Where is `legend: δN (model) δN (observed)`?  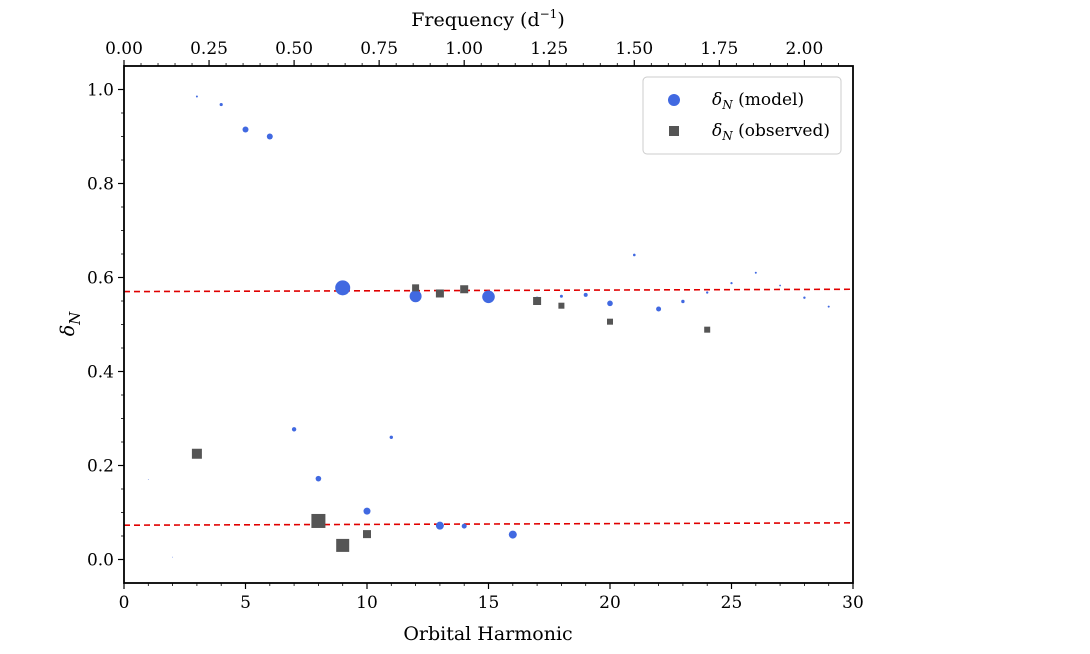 legend: δN (model) δN (observed) is located at coordinates (742, 115).